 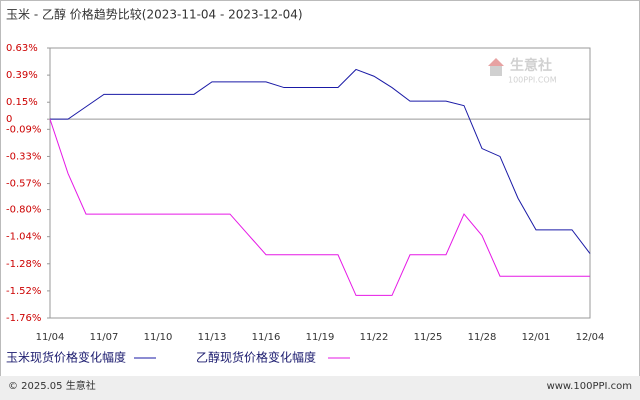 What do you see at coordinates (496, 62) in the screenshot?
I see `logo-roof` at bounding box center [496, 62].